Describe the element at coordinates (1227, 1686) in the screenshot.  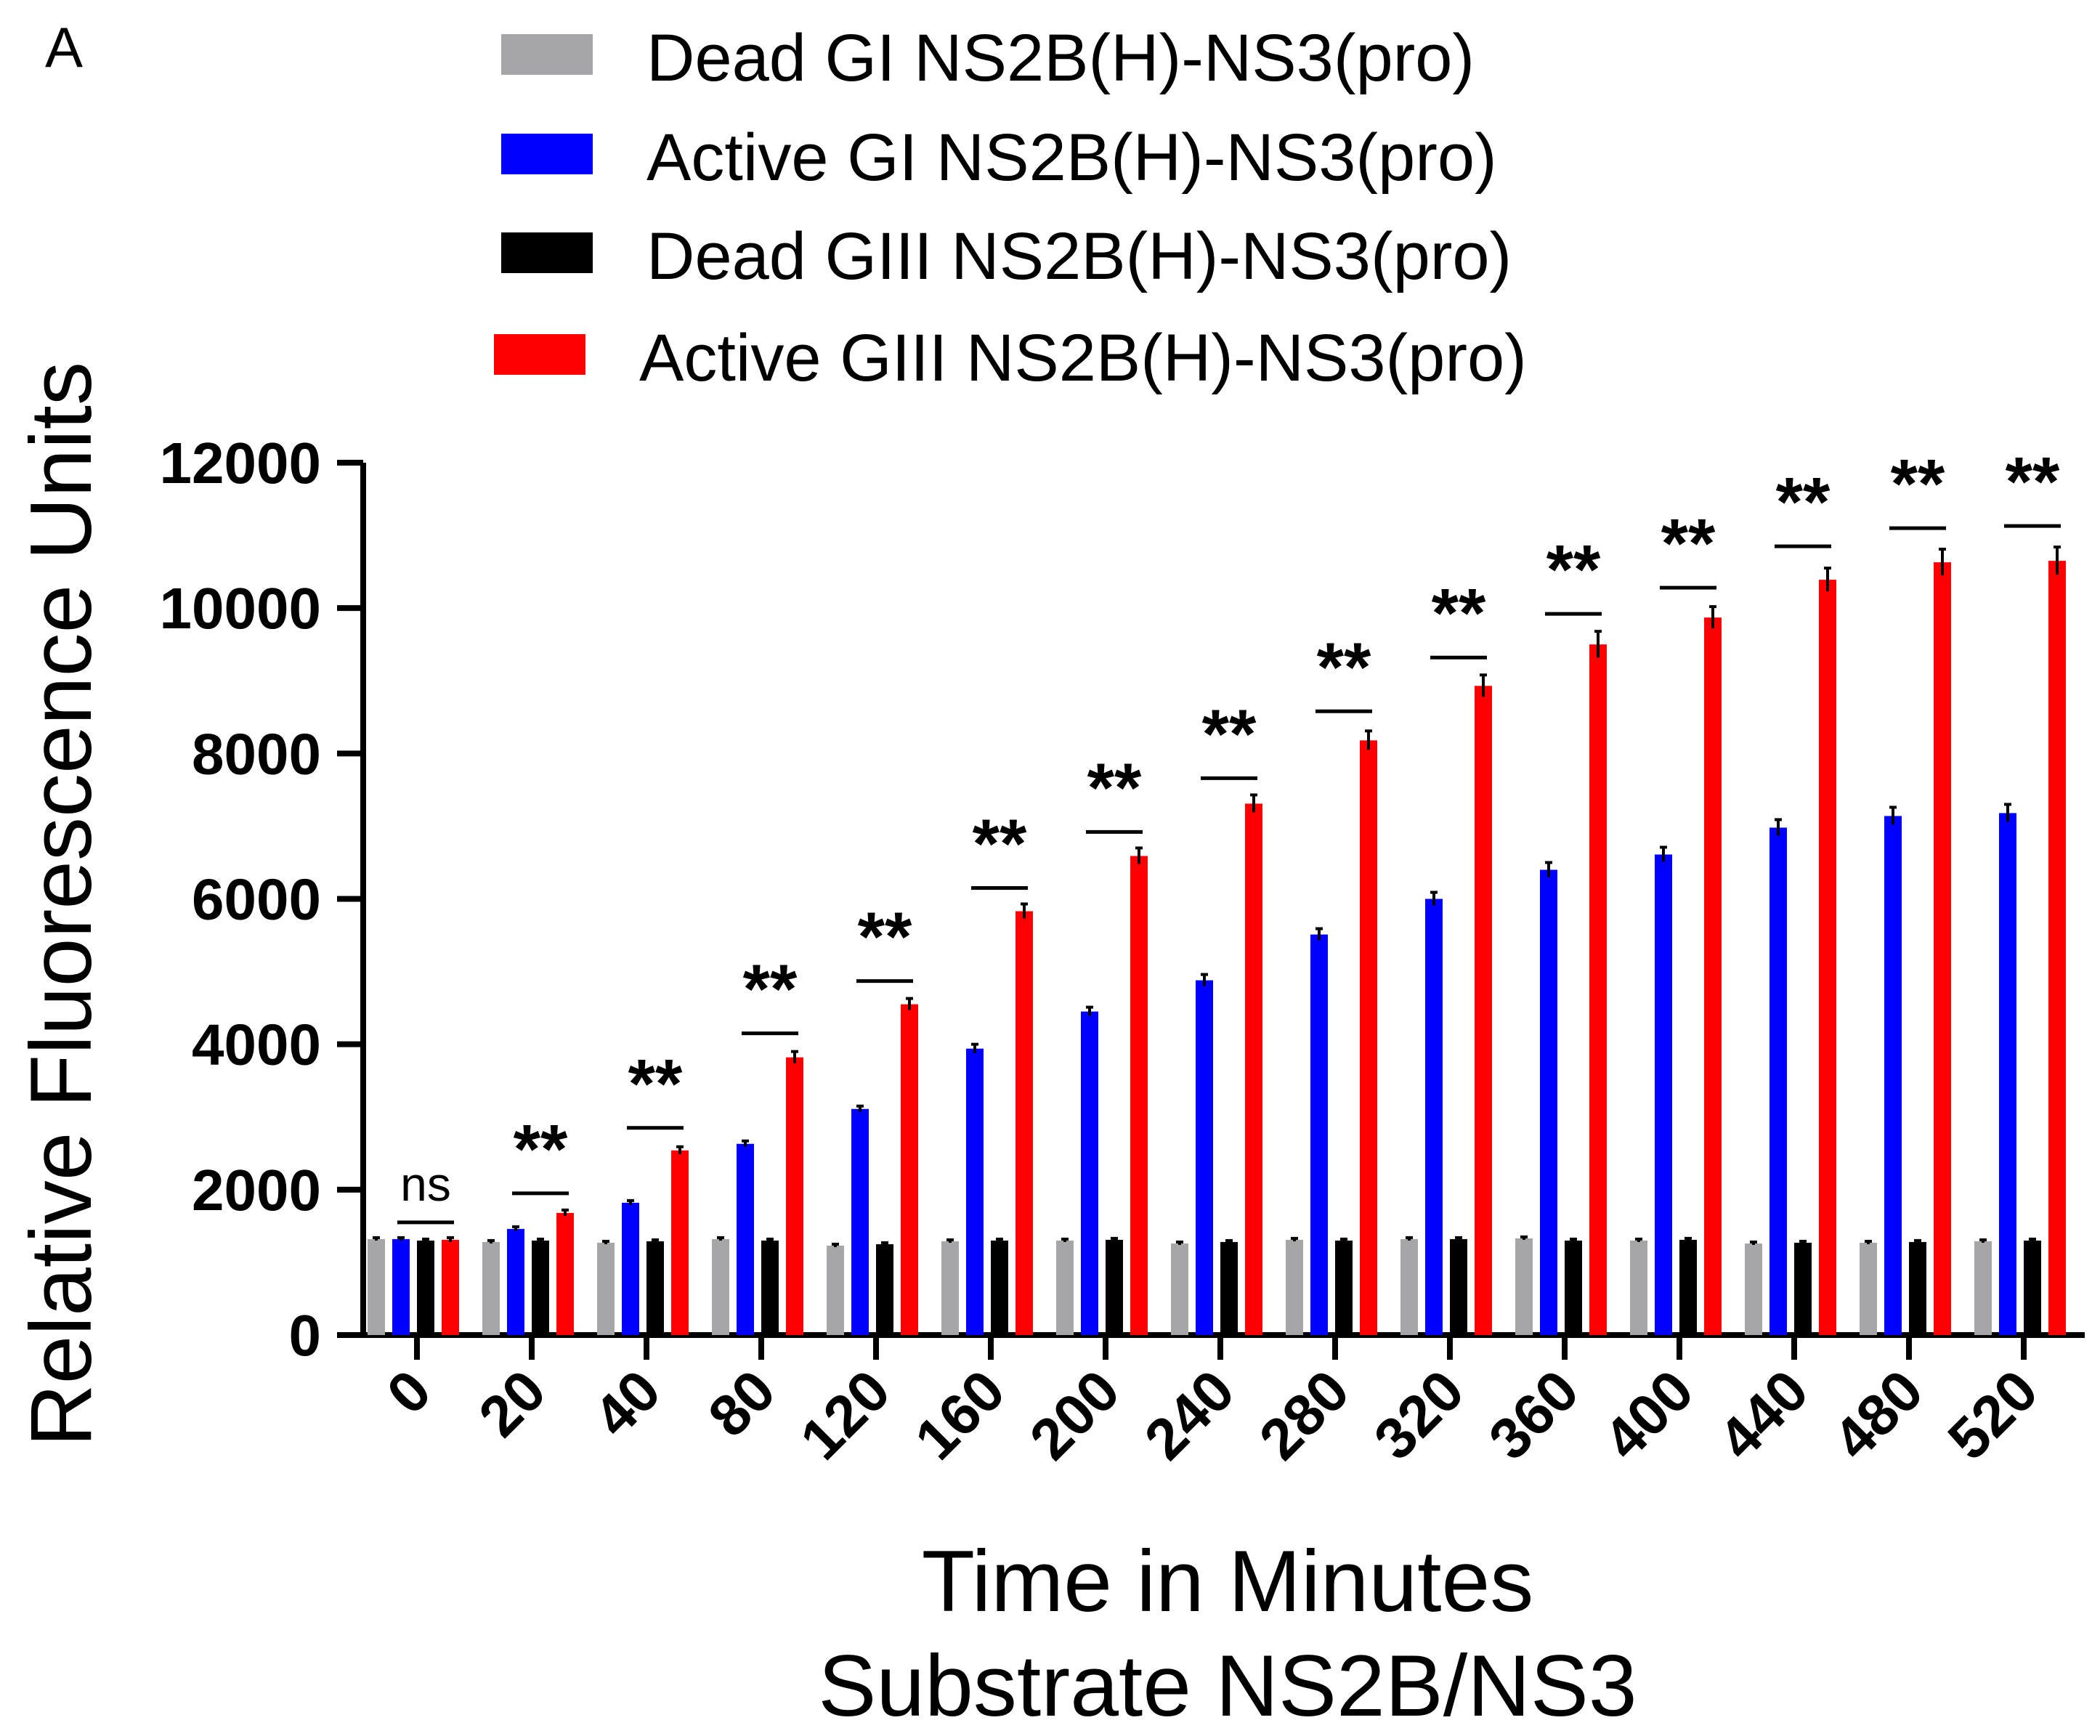
I see `x-axis-label-line2: Substrate NS2B/NS3` at that location.